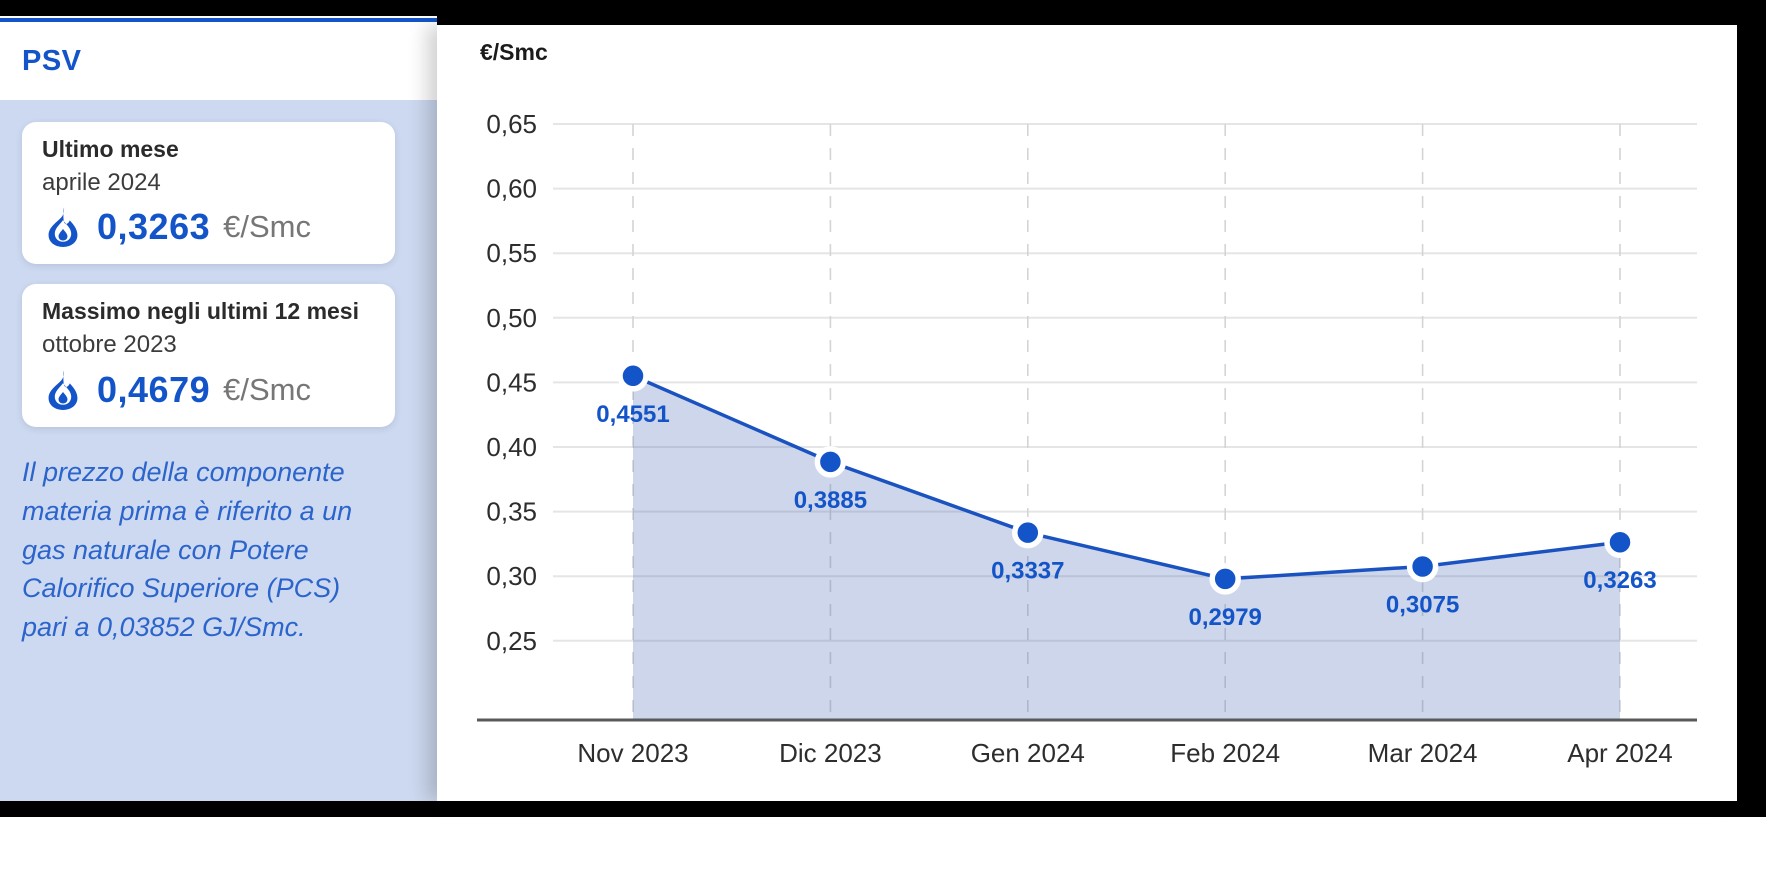 The width and height of the screenshot is (1766, 882). What do you see at coordinates (109, 344) in the screenshot?
I see `price-card-period: ottobre 2023` at bounding box center [109, 344].